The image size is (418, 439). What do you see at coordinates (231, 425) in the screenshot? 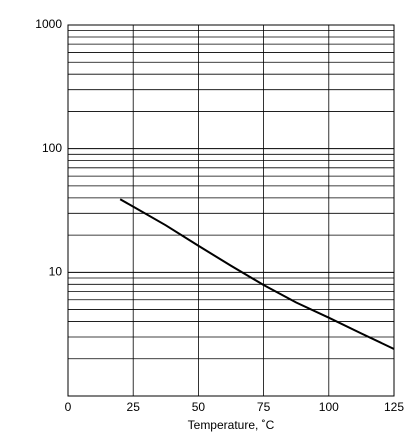
I see `x-axis-label: Temperature, ˚C` at bounding box center [231, 425].